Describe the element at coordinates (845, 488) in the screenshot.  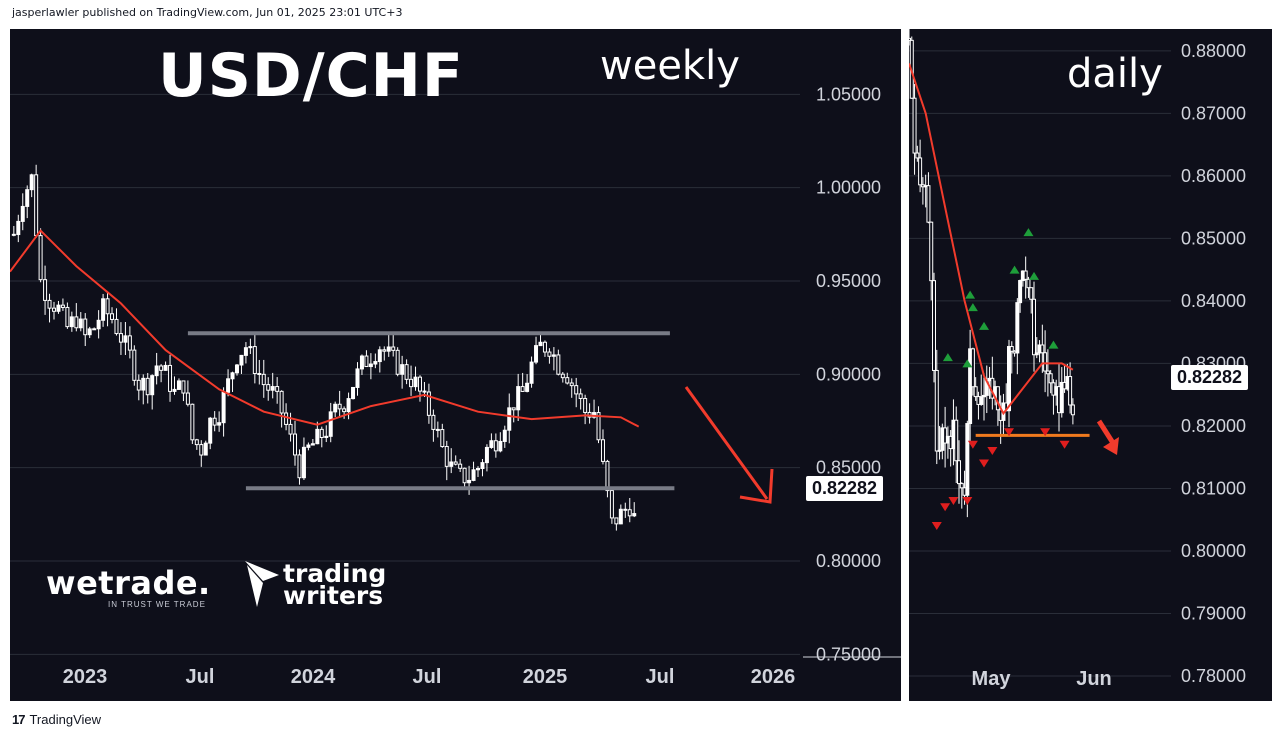
I see `weekly-last-price-tag: 0.82282` at that location.